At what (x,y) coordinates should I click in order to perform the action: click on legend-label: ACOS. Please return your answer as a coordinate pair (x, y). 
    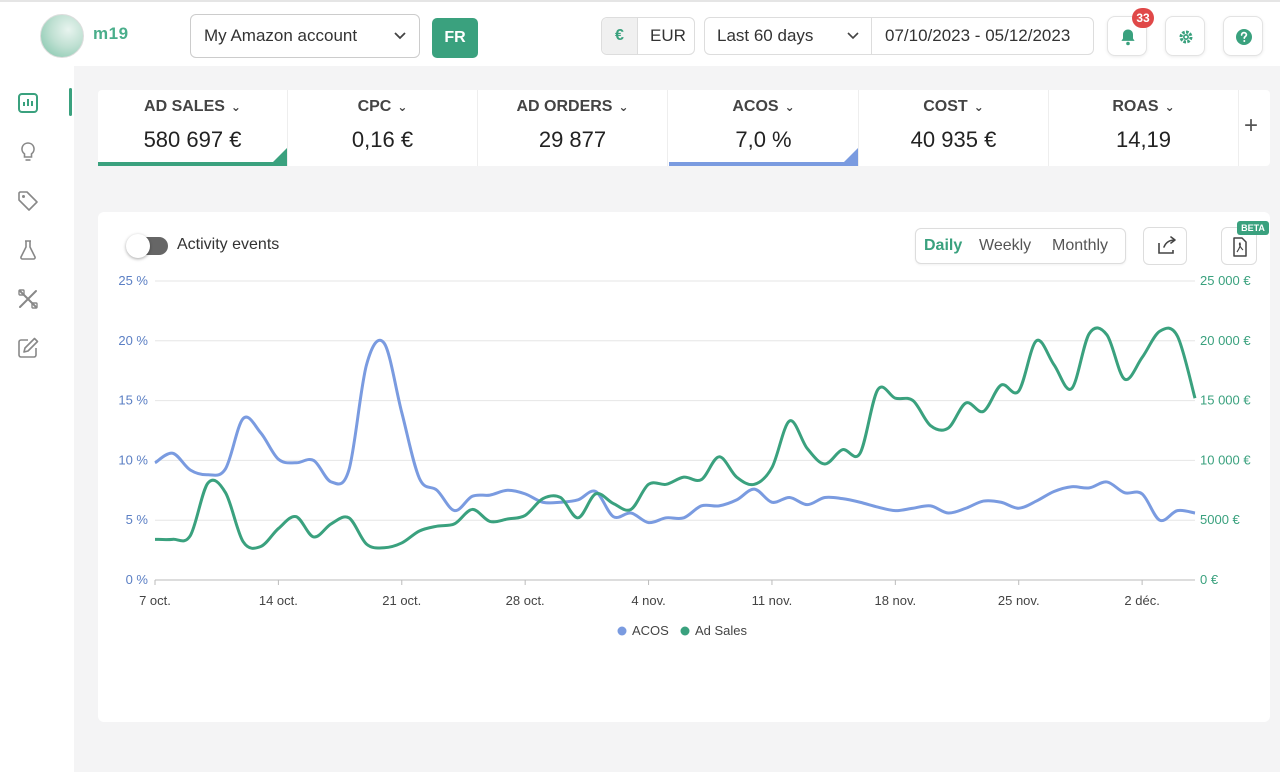
    Looking at the image, I should click on (650, 630).